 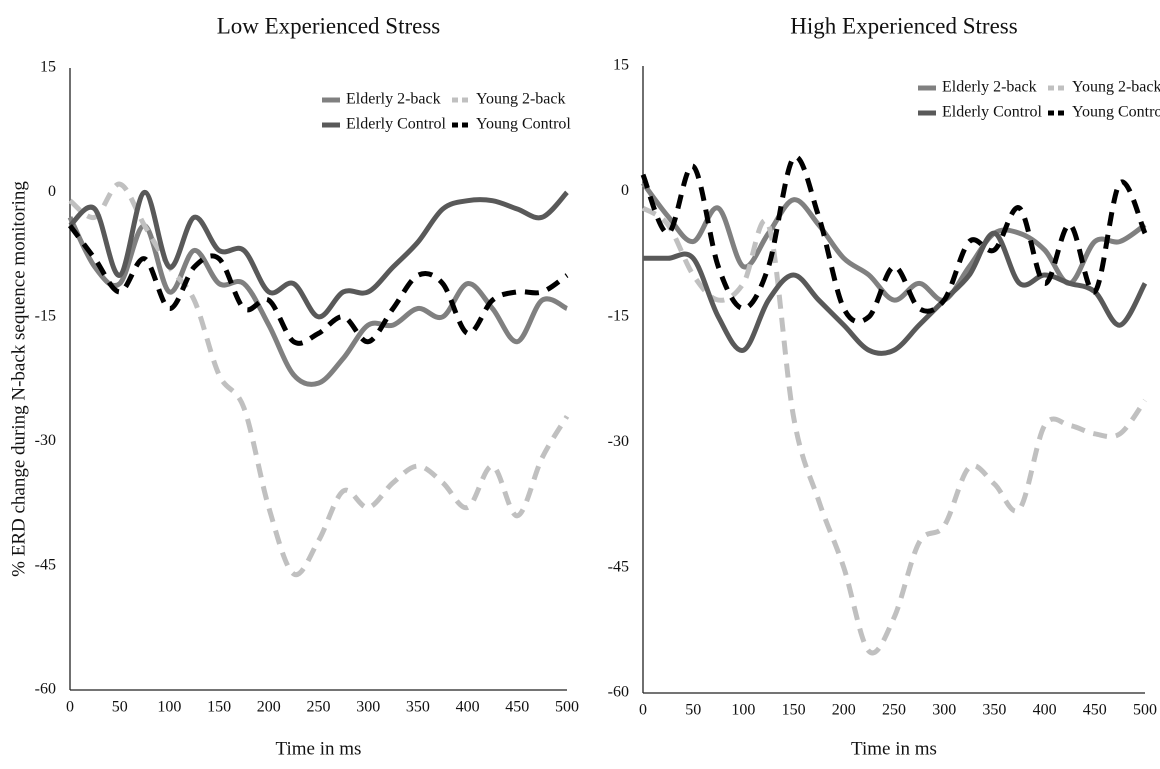 What do you see at coordinates (903, 25) in the screenshot?
I see `chart-title: High Experienced Stress` at bounding box center [903, 25].